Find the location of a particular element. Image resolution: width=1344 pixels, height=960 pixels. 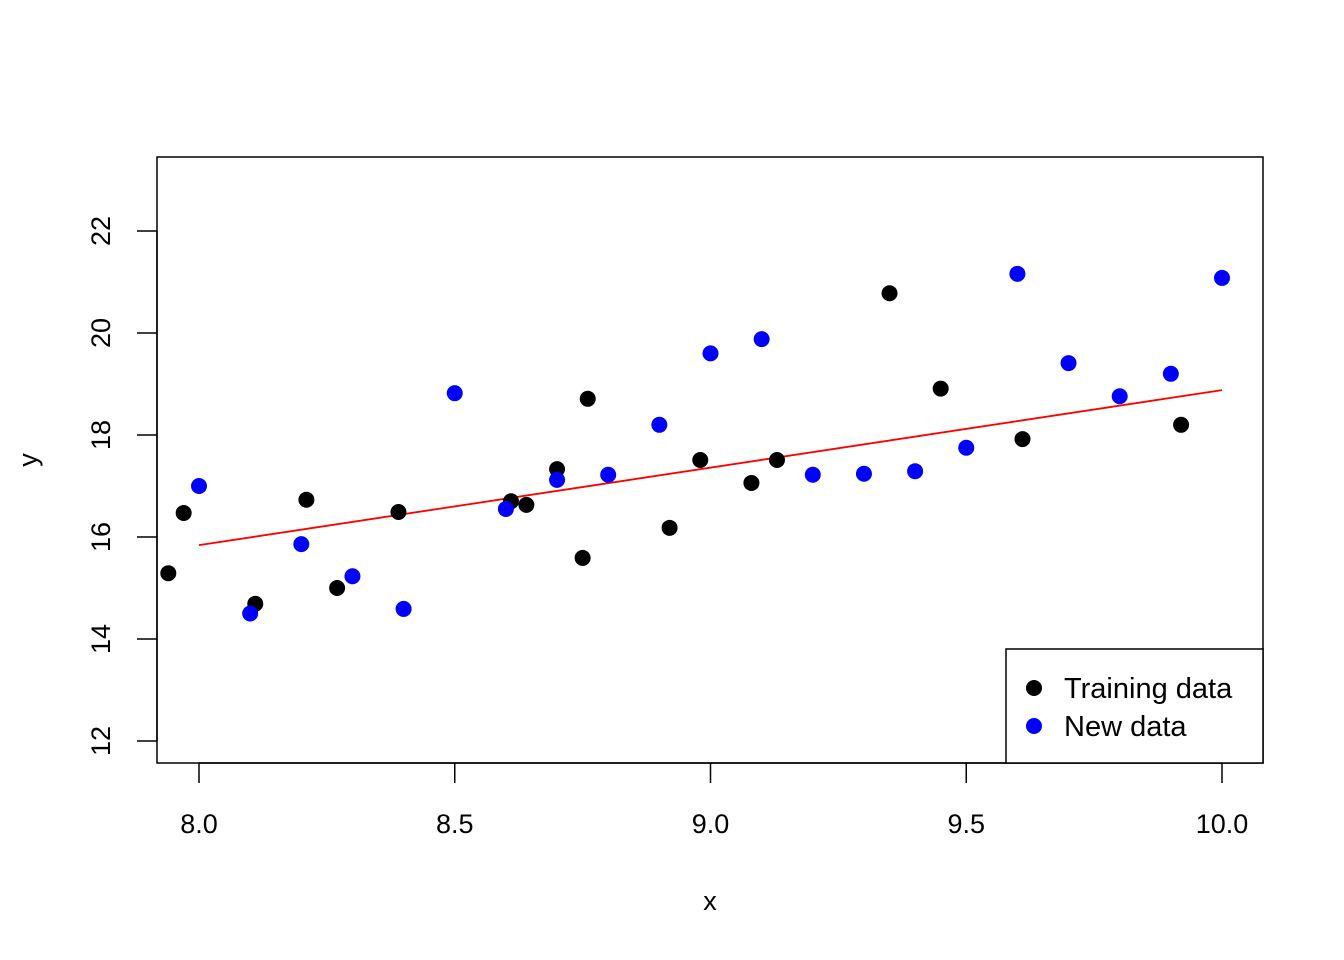

x-tick-label: 9.0 is located at coordinates (711, 824).